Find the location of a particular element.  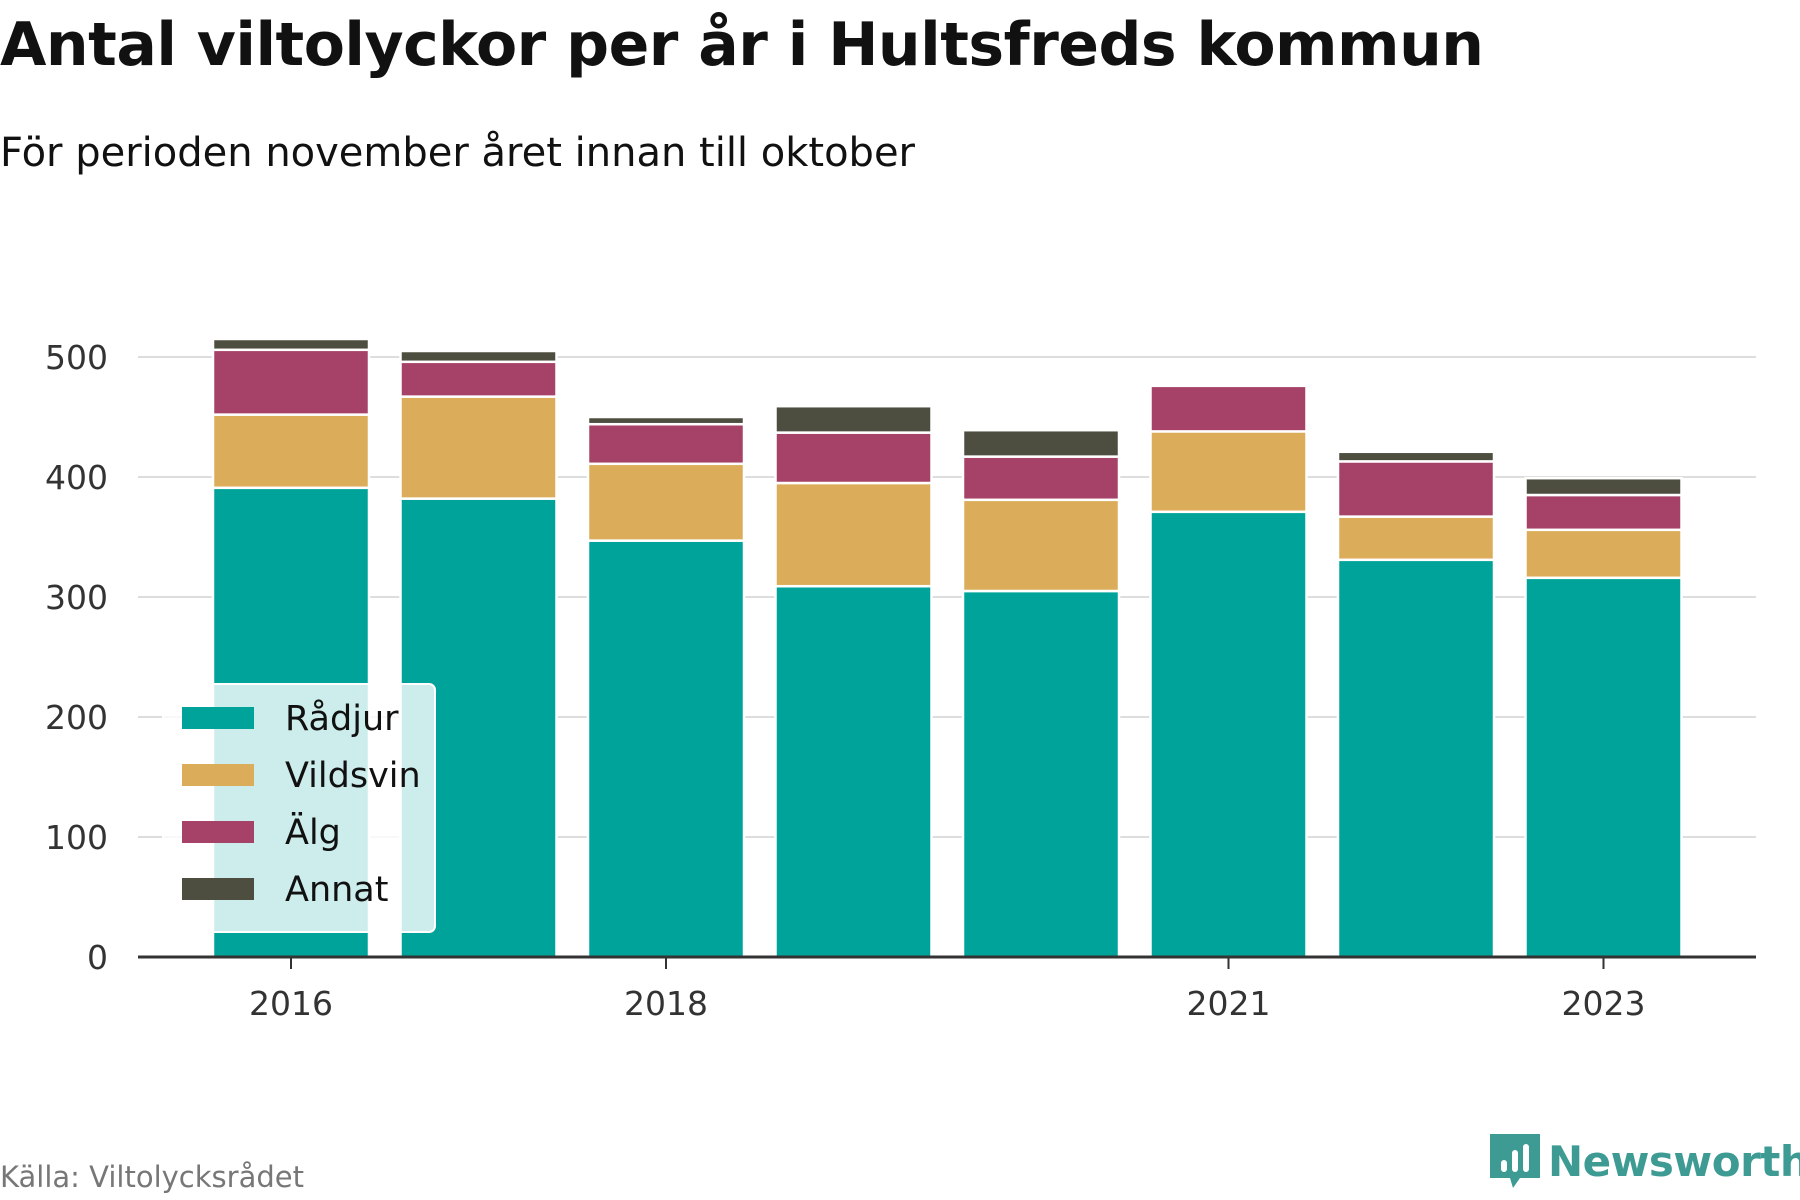

brand-name: Newsworthy is located at coordinates (1674, 1161).